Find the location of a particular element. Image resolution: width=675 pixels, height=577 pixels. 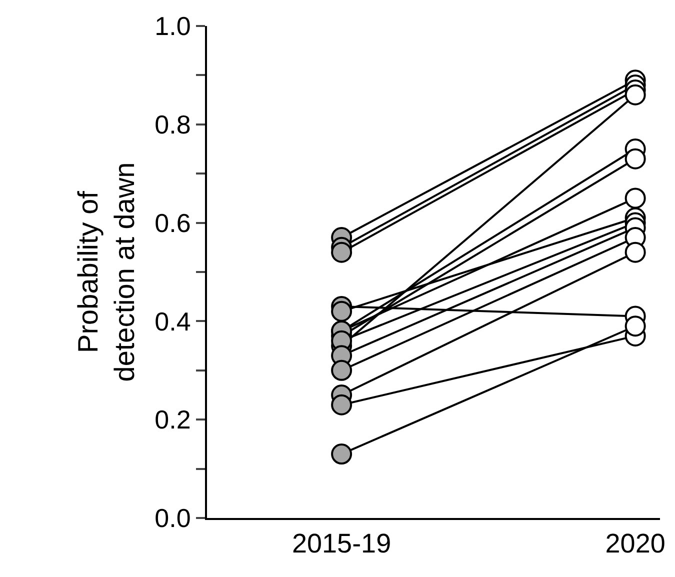

x-tick-label: 2015-19 is located at coordinates (342, 543).